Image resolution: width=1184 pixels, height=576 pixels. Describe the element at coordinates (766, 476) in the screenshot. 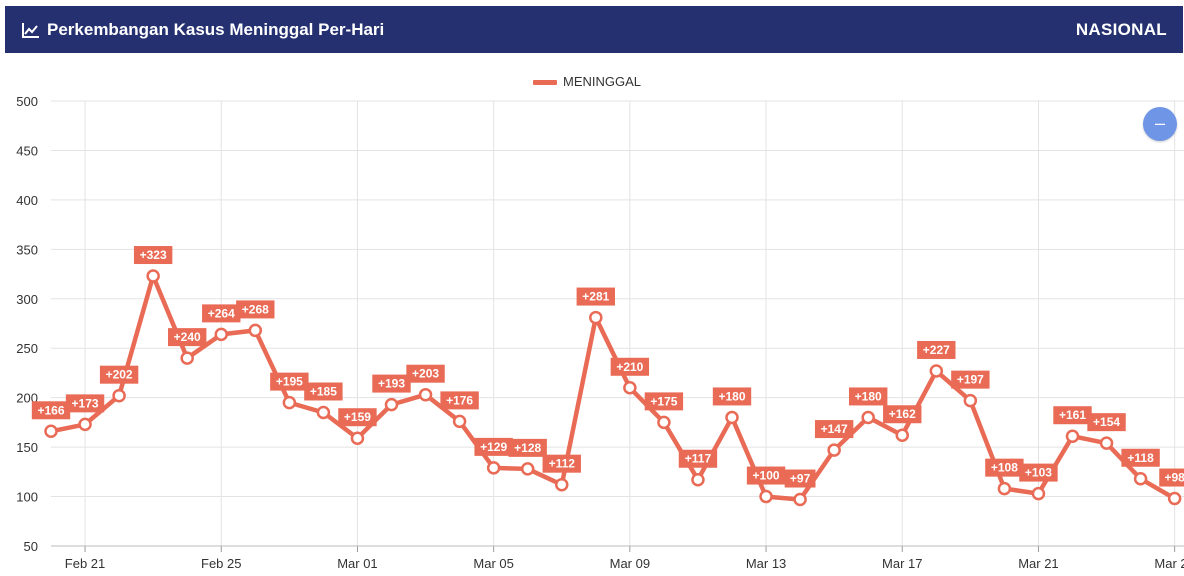

I see `data-label: +100` at that location.